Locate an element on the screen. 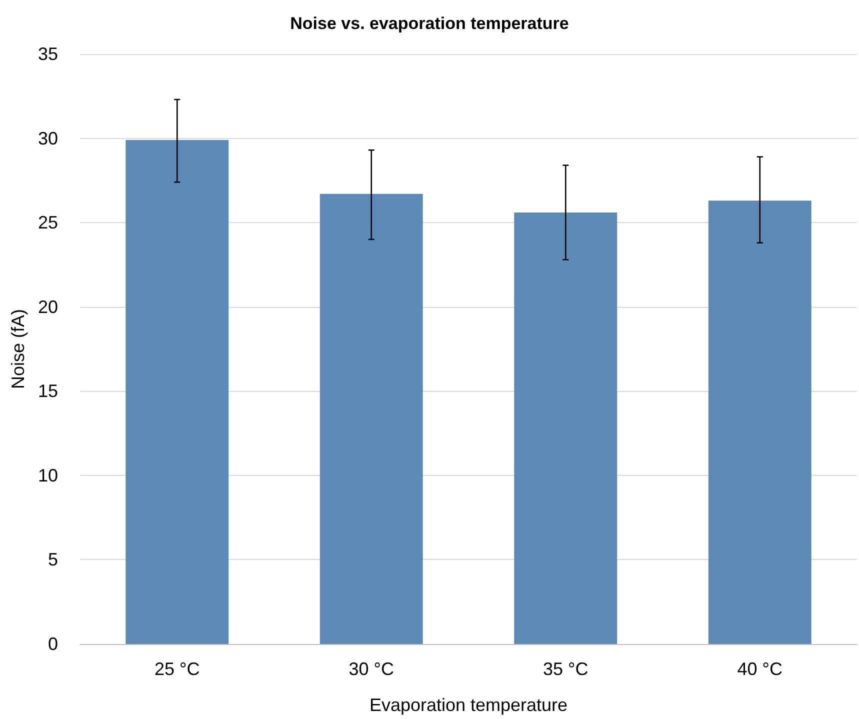 The width and height of the screenshot is (859, 719). y-tick-label: 0 is located at coordinates (53, 644).